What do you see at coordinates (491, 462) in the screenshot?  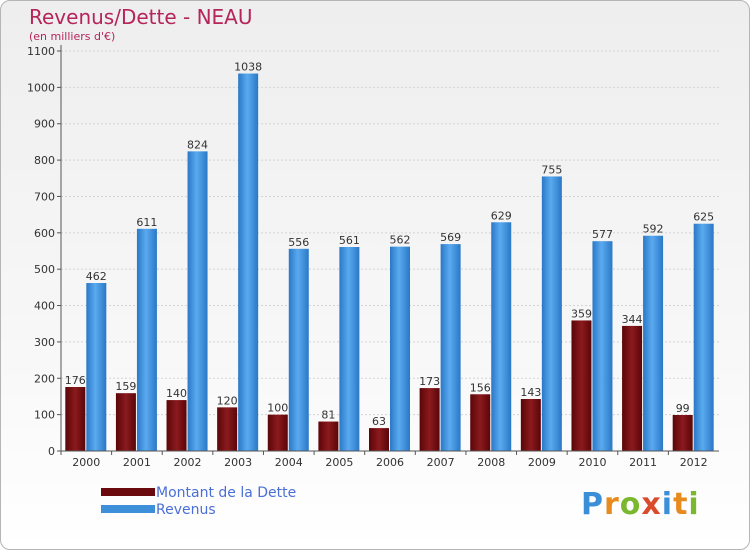 I see `x-tick-label: 2008` at bounding box center [491, 462].